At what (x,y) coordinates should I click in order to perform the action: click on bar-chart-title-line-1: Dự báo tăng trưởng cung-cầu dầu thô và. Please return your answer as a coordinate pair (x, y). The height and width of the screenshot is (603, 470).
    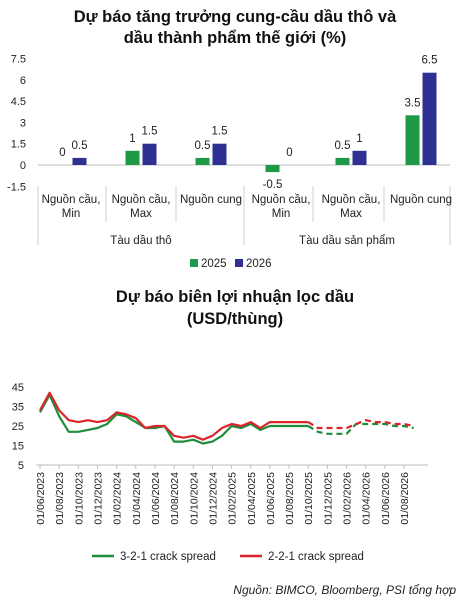
    Looking at the image, I should click on (235, 17).